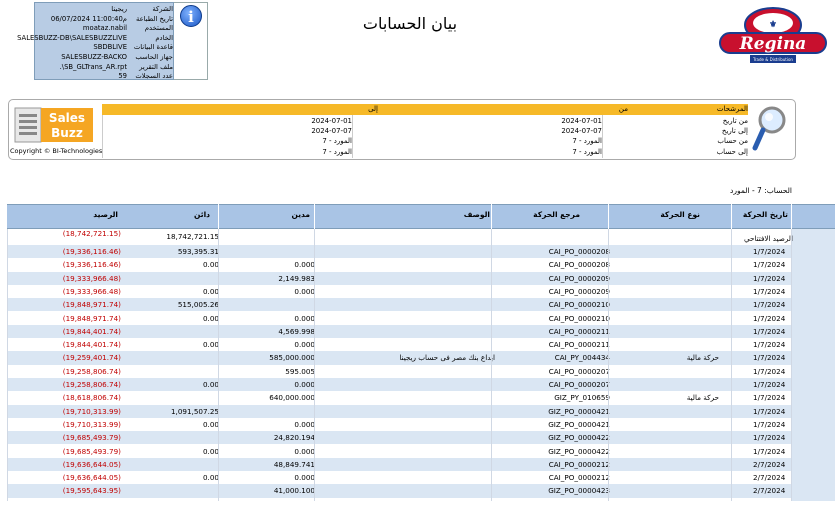 The image size is (835, 508). I want to click on ref-cell: CAI_PO_0000208, so click(579, 251).